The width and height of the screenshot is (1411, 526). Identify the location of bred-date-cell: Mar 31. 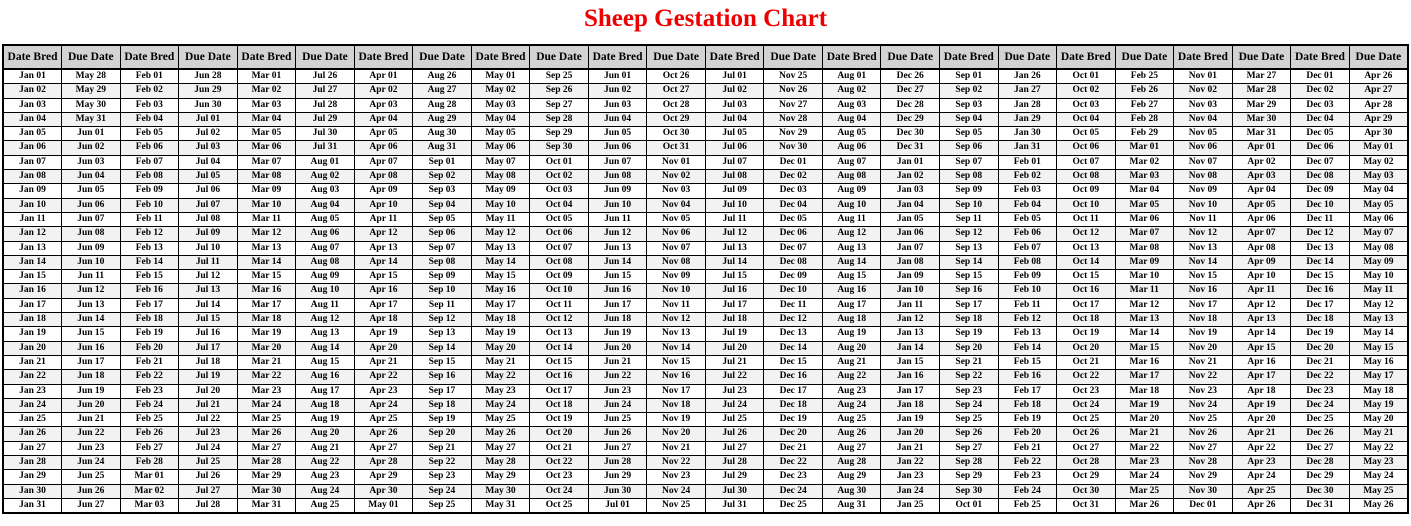
(266, 505).